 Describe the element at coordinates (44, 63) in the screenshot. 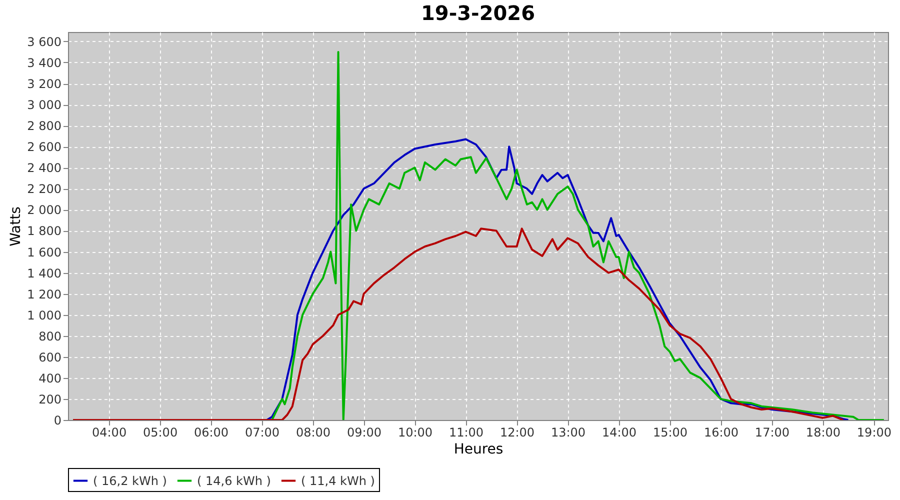

I see `y-tick-label: 3 400` at that location.